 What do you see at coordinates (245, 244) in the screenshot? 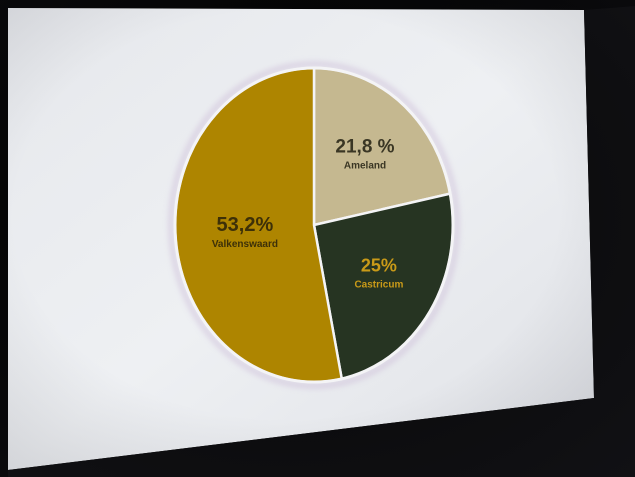
I see `slice-label-valkenswaard: Valkenswaard` at bounding box center [245, 244].